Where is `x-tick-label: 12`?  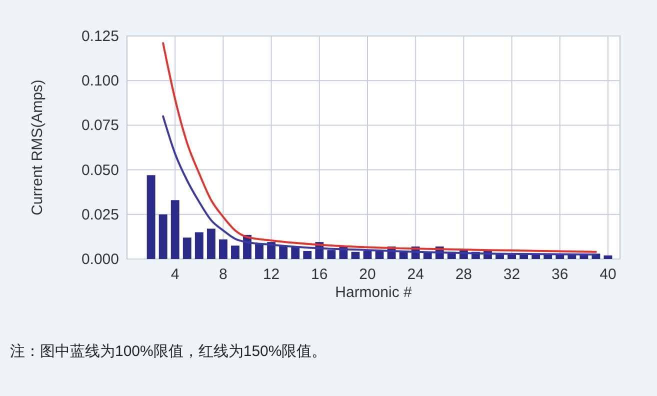
x-tick-label: 12 is located at coordinates (271, 274).